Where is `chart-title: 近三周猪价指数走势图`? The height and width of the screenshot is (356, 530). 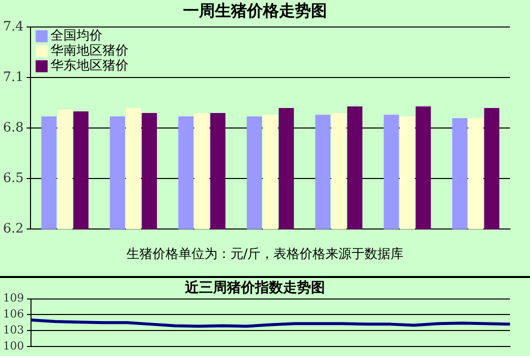 chart-title: 近三周猪价指数走势图 is located at coordinates (254, 287).